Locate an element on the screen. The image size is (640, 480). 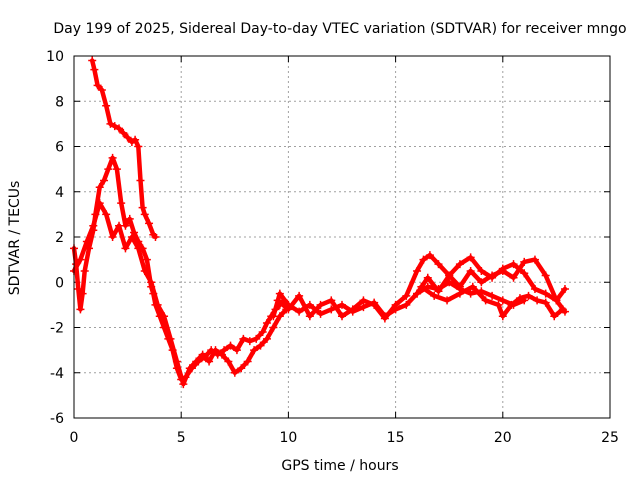
series-trace-d is located at coordinates (399, 299).